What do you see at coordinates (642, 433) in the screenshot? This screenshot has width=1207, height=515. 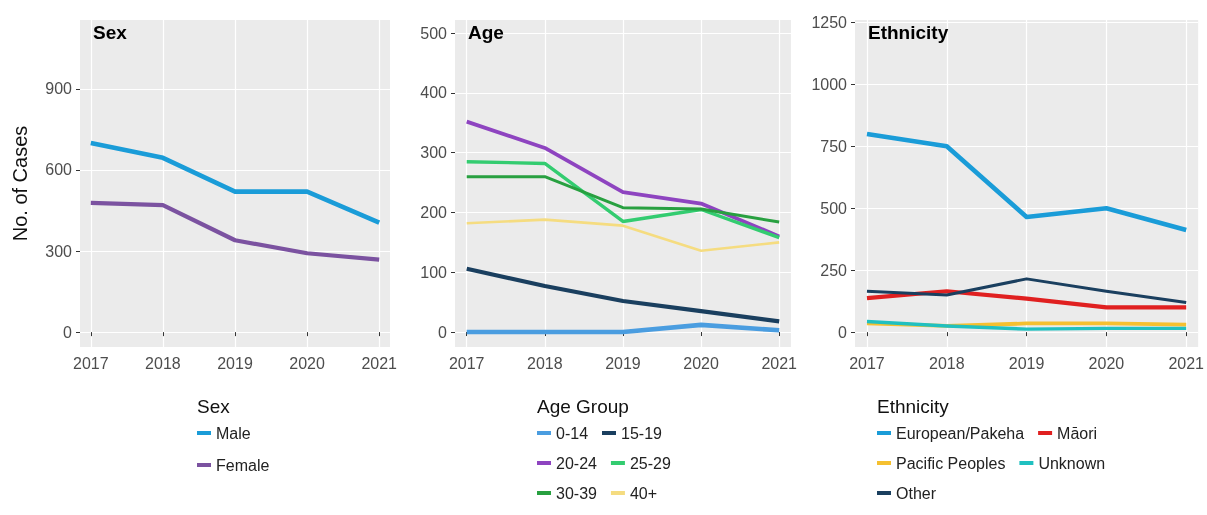 I see `legend-label: 15-19` at bounding box center [642, 433].